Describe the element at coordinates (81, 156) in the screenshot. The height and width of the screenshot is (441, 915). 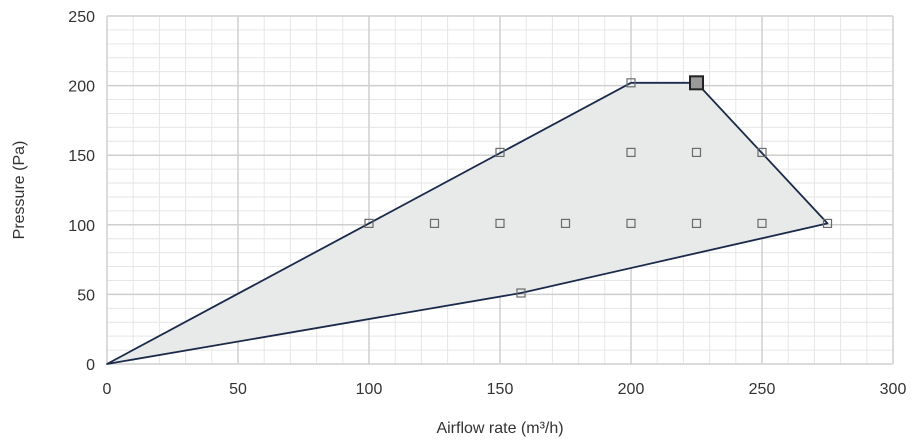
I see `y-tick-label: 150` at that location.